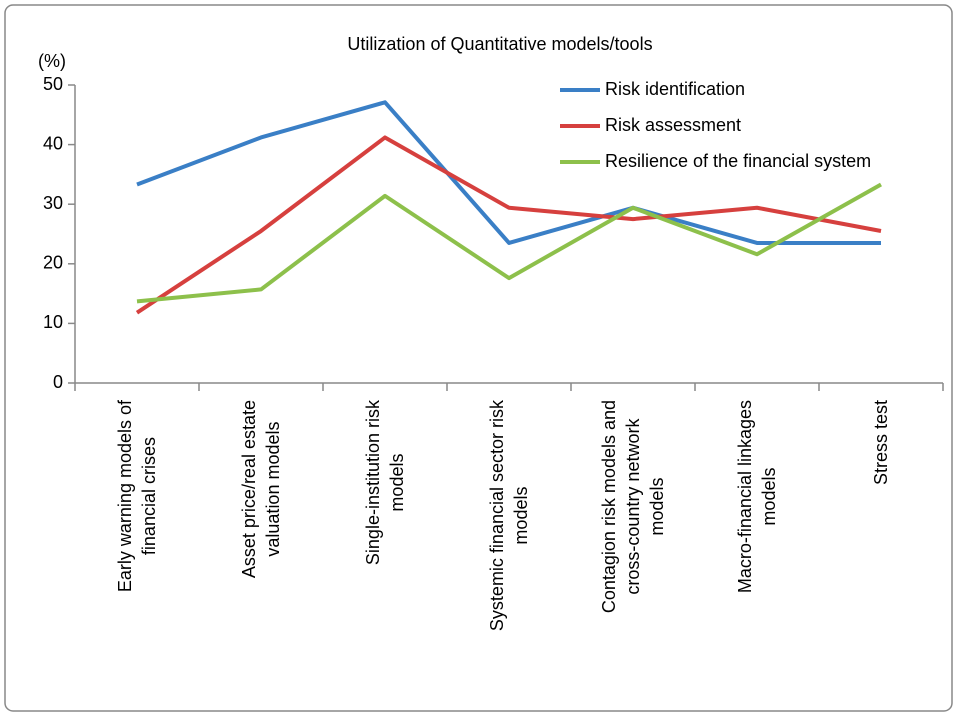 The image size is (959, 719). I want to click on y-tick-label: 10, so click(53, 322).